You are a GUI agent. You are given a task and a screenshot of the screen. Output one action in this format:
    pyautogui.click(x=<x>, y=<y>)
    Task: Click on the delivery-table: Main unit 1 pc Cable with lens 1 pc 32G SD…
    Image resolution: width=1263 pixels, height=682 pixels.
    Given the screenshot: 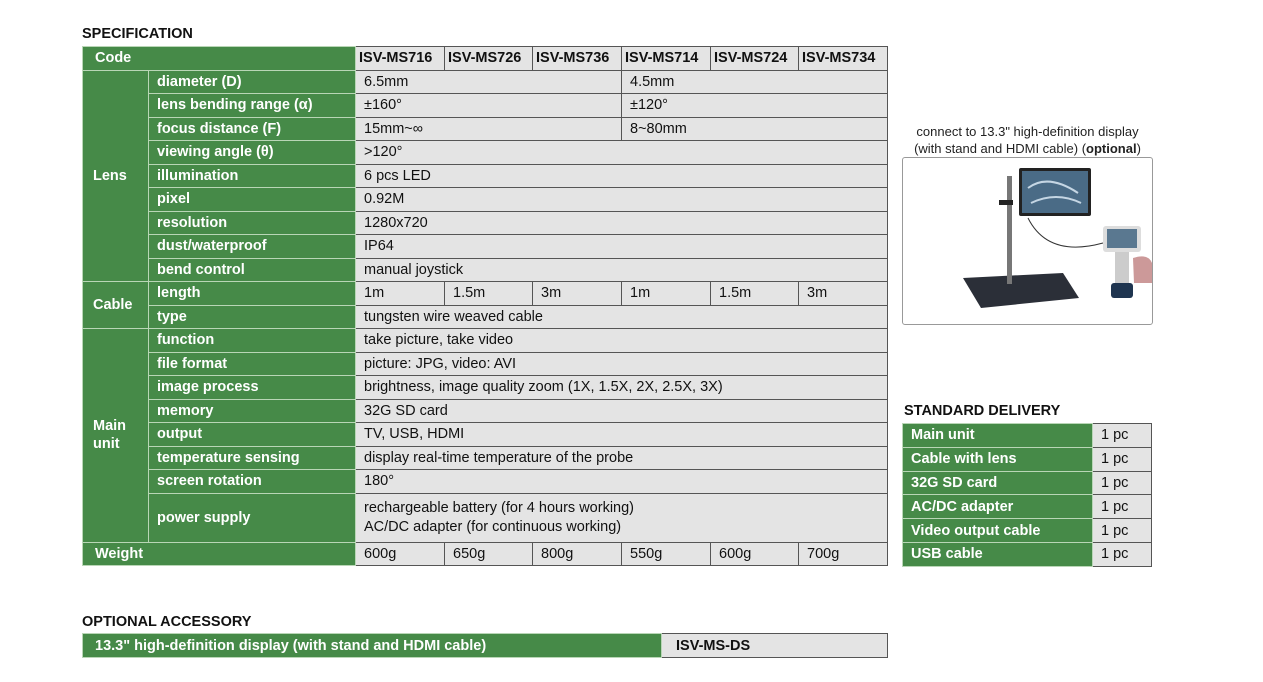 What is the action you would take?
    pyautogui.click(x=1027, y=495)
    